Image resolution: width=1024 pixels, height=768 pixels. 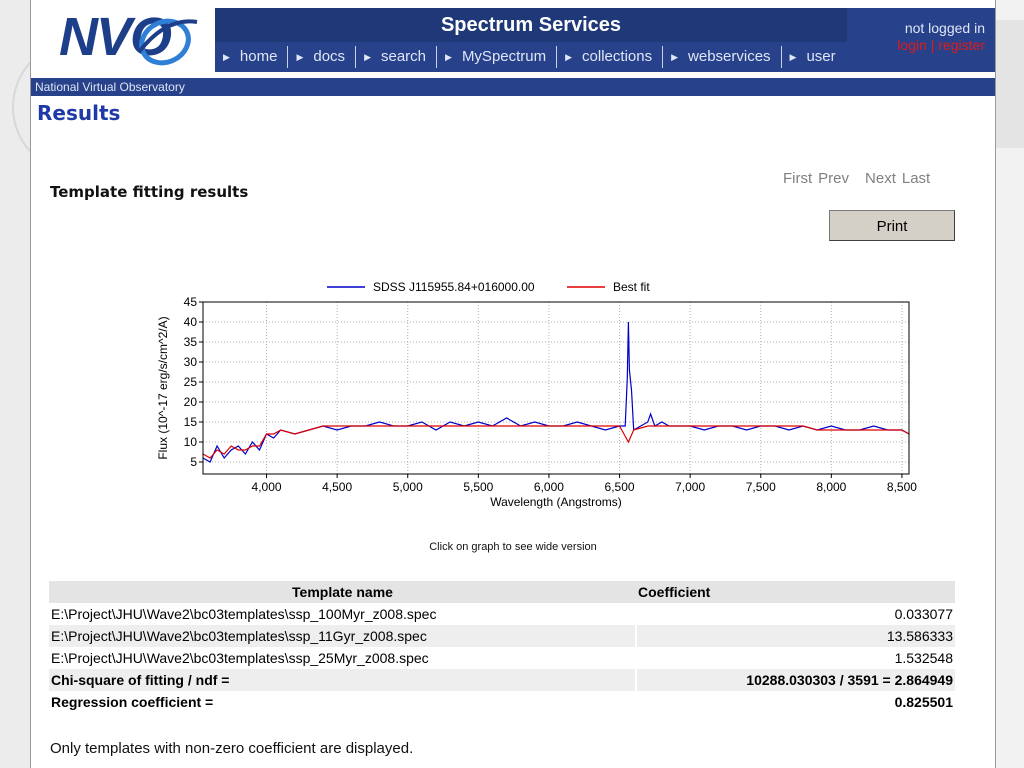 I want to click on coefficient-cell: 1.532548, so click(x=795, y=658).